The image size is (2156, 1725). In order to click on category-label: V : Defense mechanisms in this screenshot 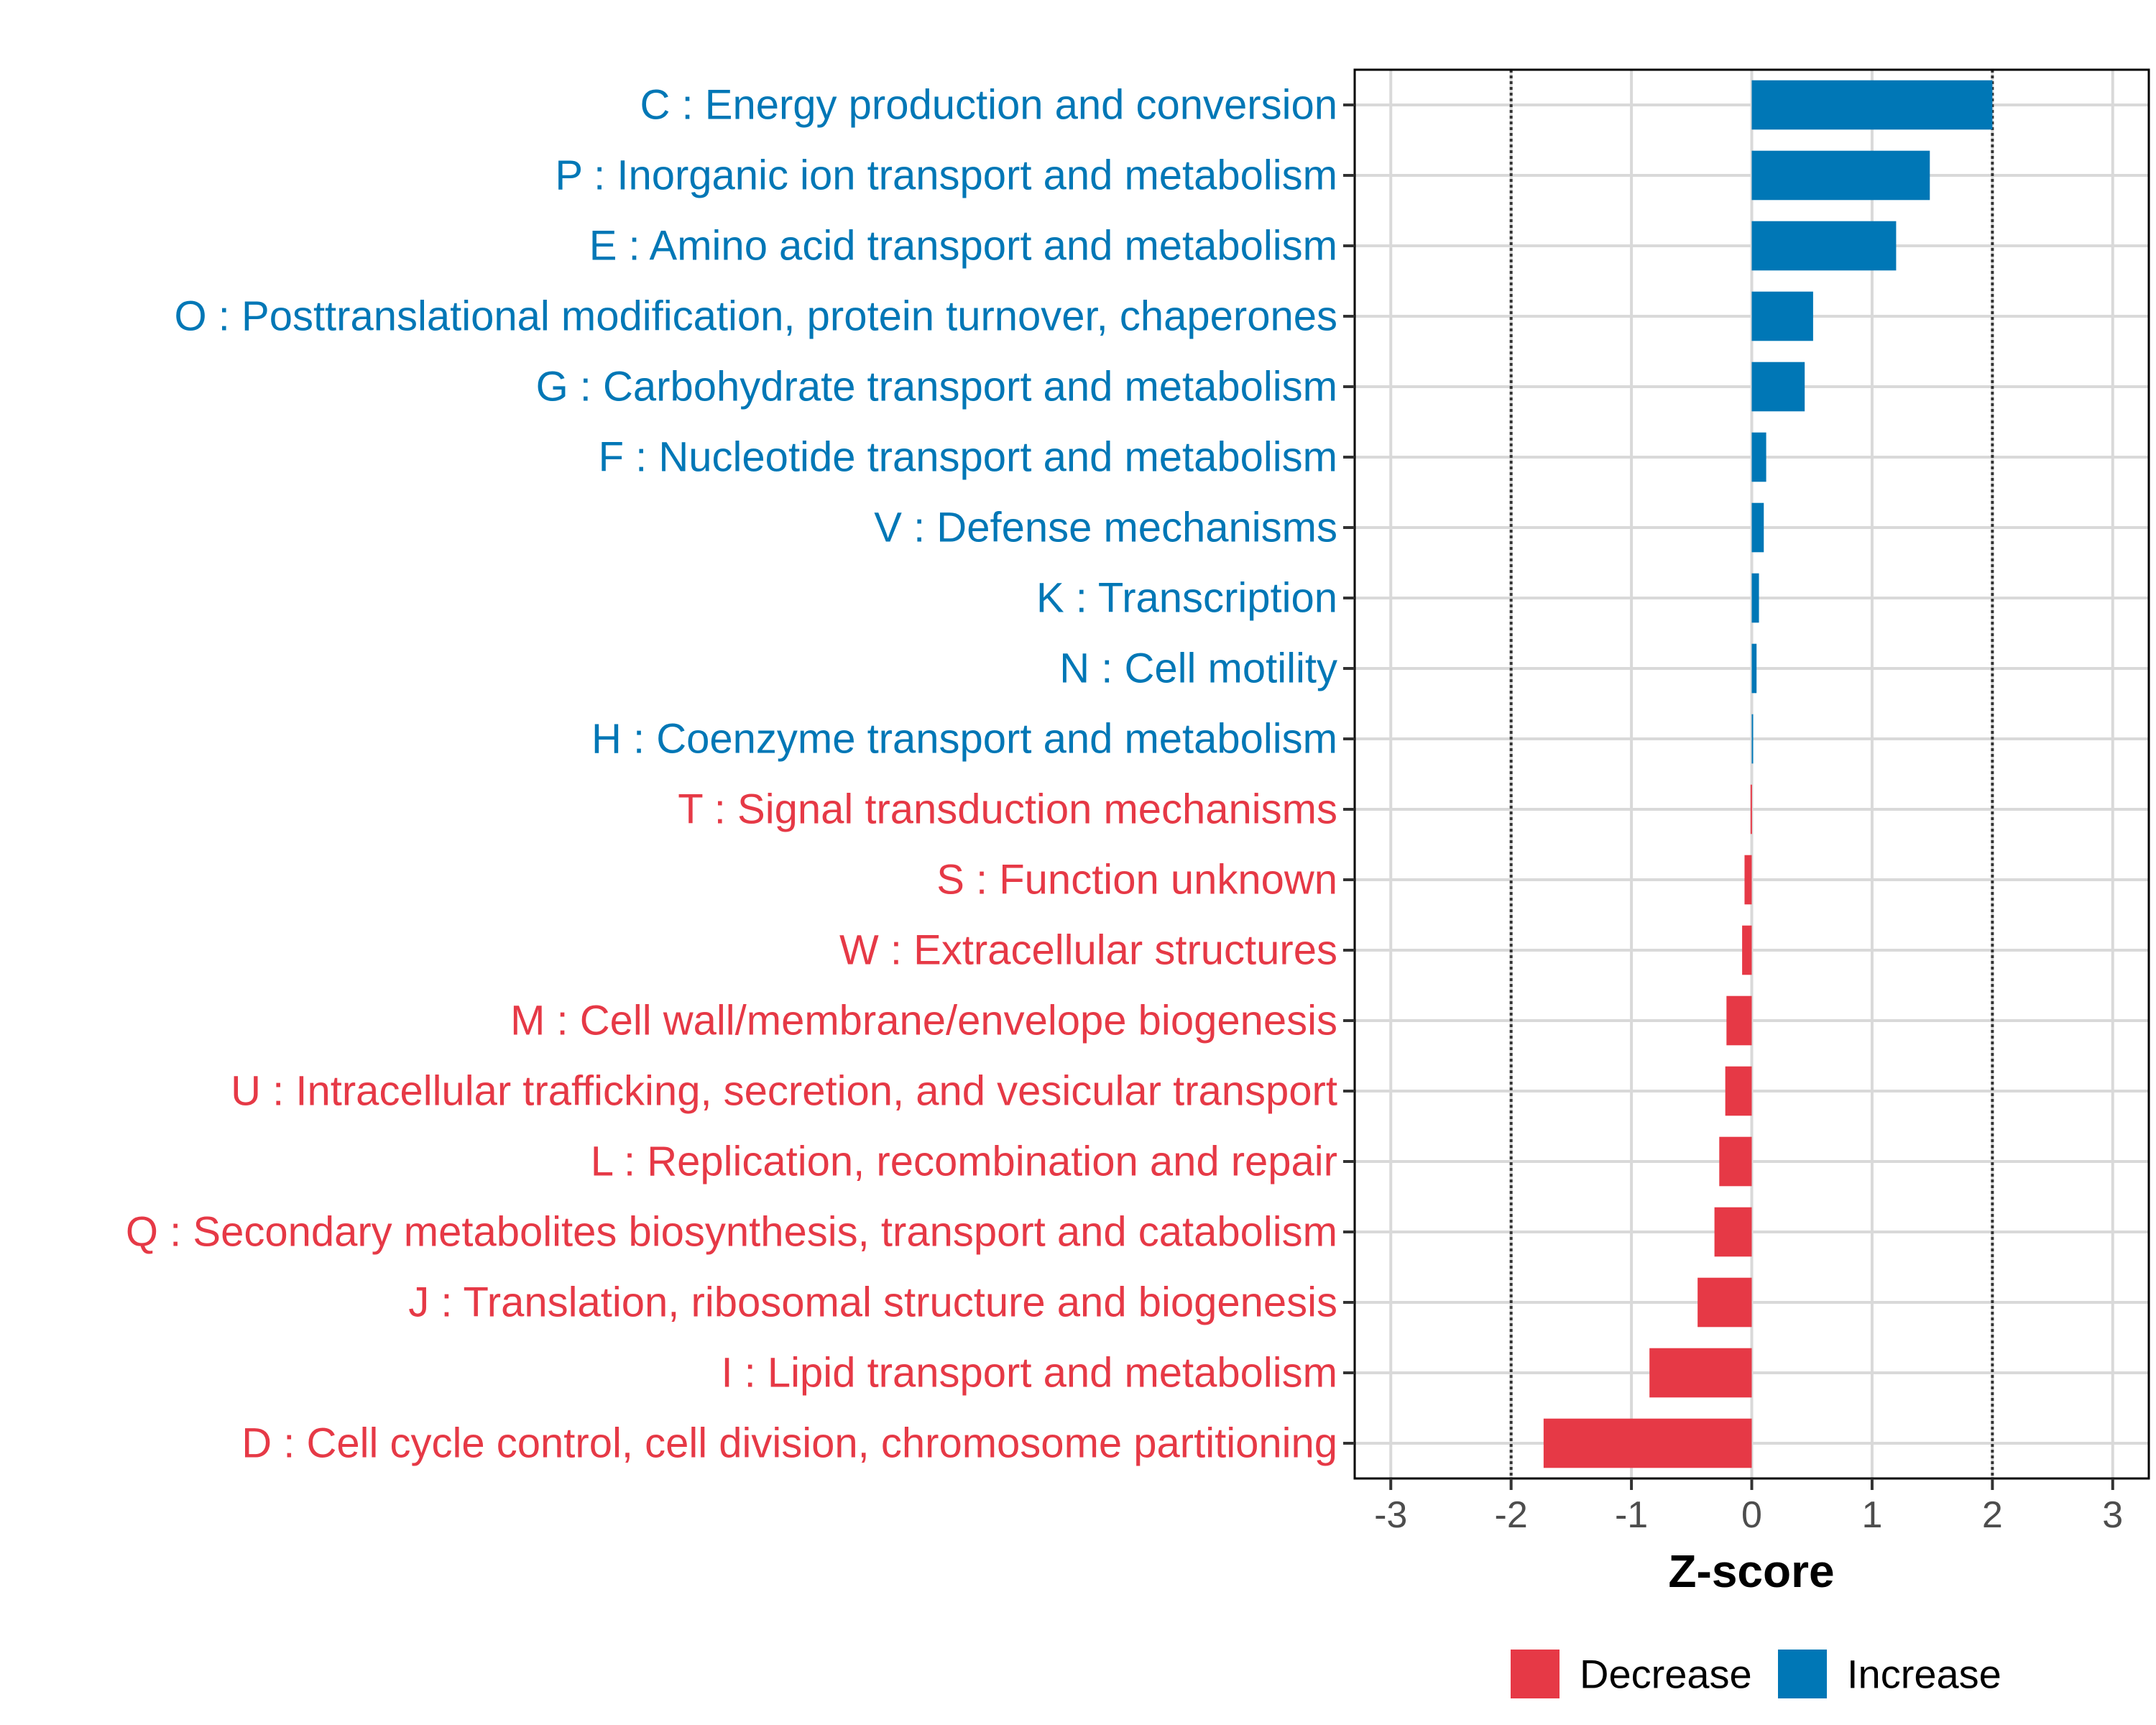, I will do `click(1106, 528)`.